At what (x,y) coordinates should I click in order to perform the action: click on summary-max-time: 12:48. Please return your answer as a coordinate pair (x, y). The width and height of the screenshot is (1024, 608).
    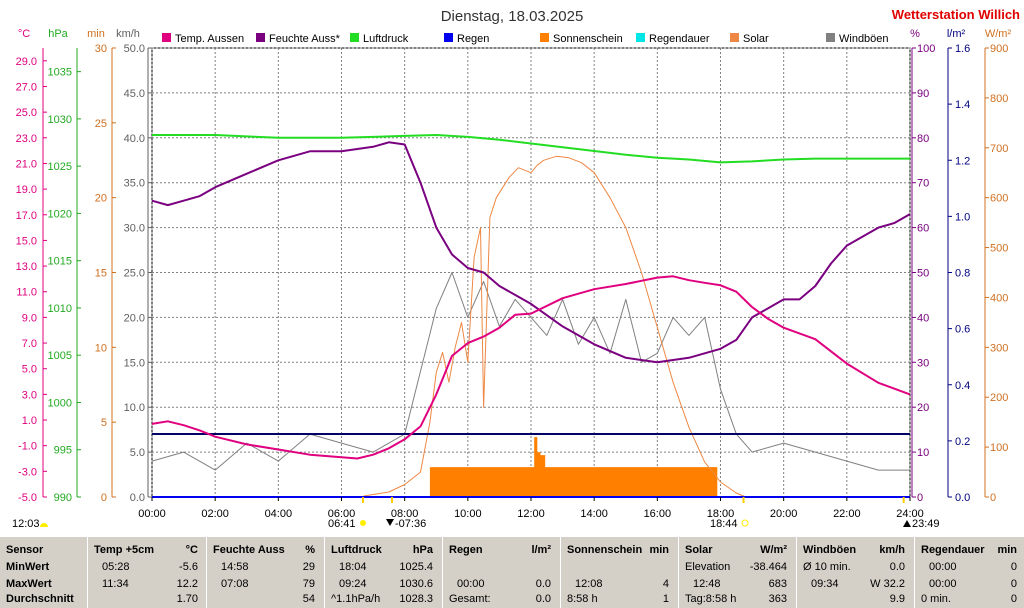
    Looking at the image, I should click on (707, 584).